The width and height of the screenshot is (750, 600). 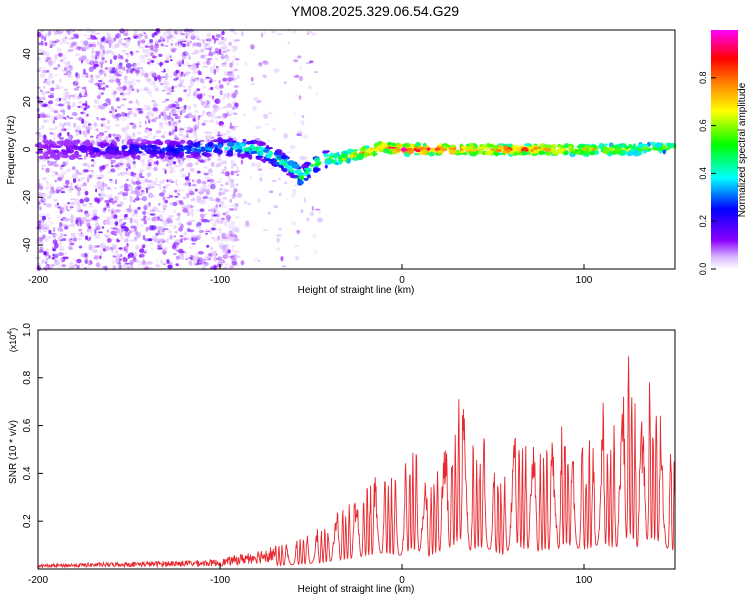 What do you see at coordinates (703, 78) in the screenshot?
I see `colorbar-tick-label: 0.8` at bounding box center [703, 78].